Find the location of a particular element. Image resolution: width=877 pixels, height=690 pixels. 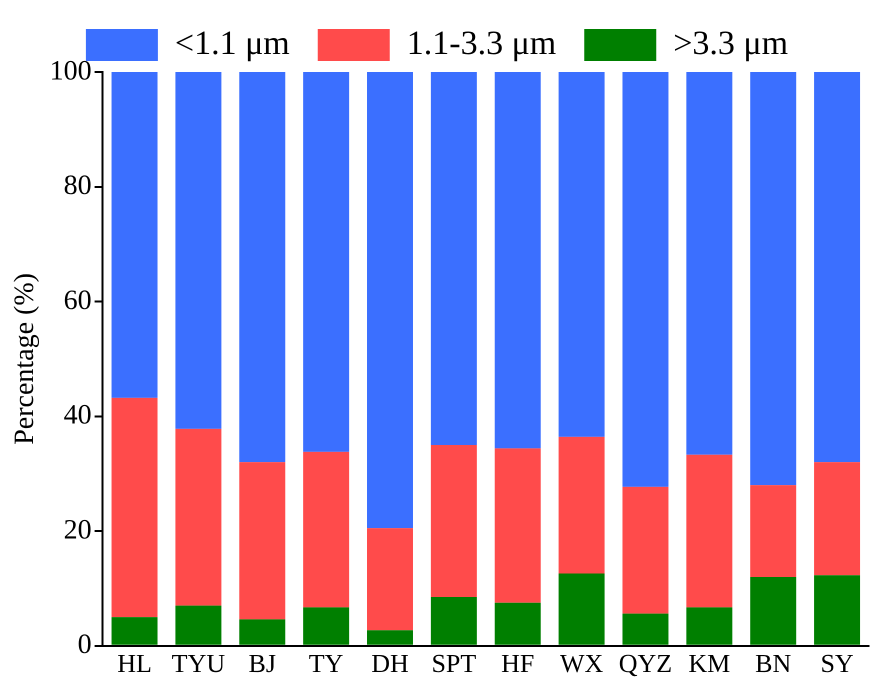

legend-label: <1.1 μm is located at coordinates (232, 43).